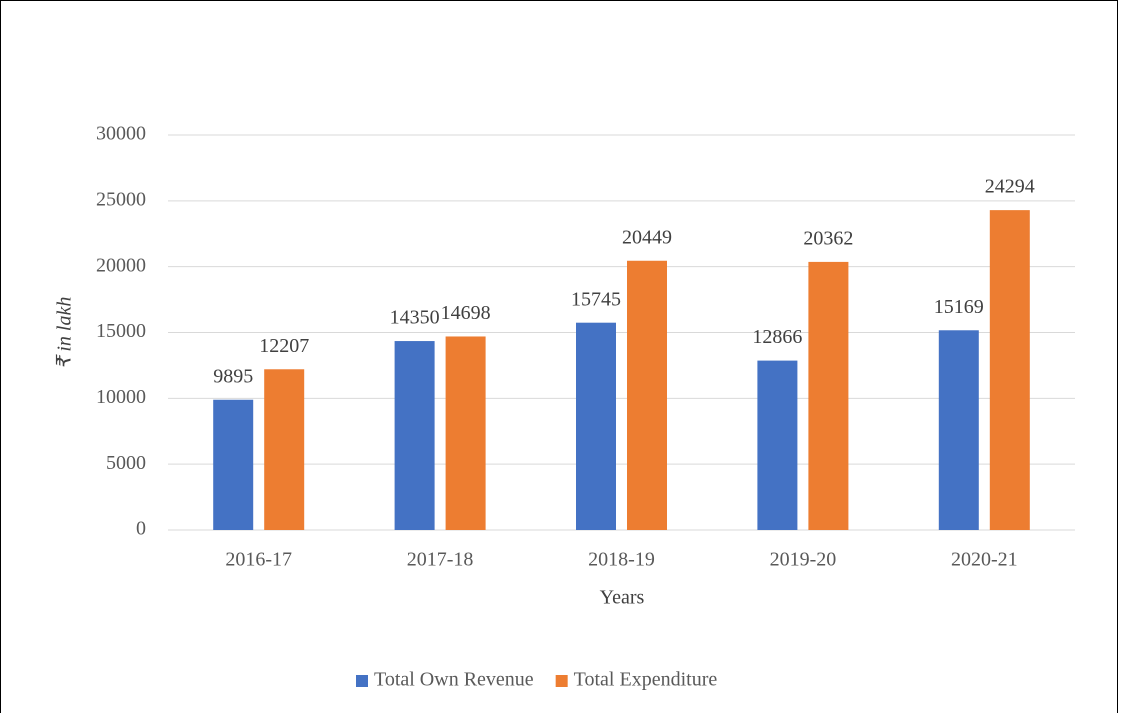 The width and height of the screenshot is (1126, 713). I want to click on data-label: 9895, so click(233, 376).